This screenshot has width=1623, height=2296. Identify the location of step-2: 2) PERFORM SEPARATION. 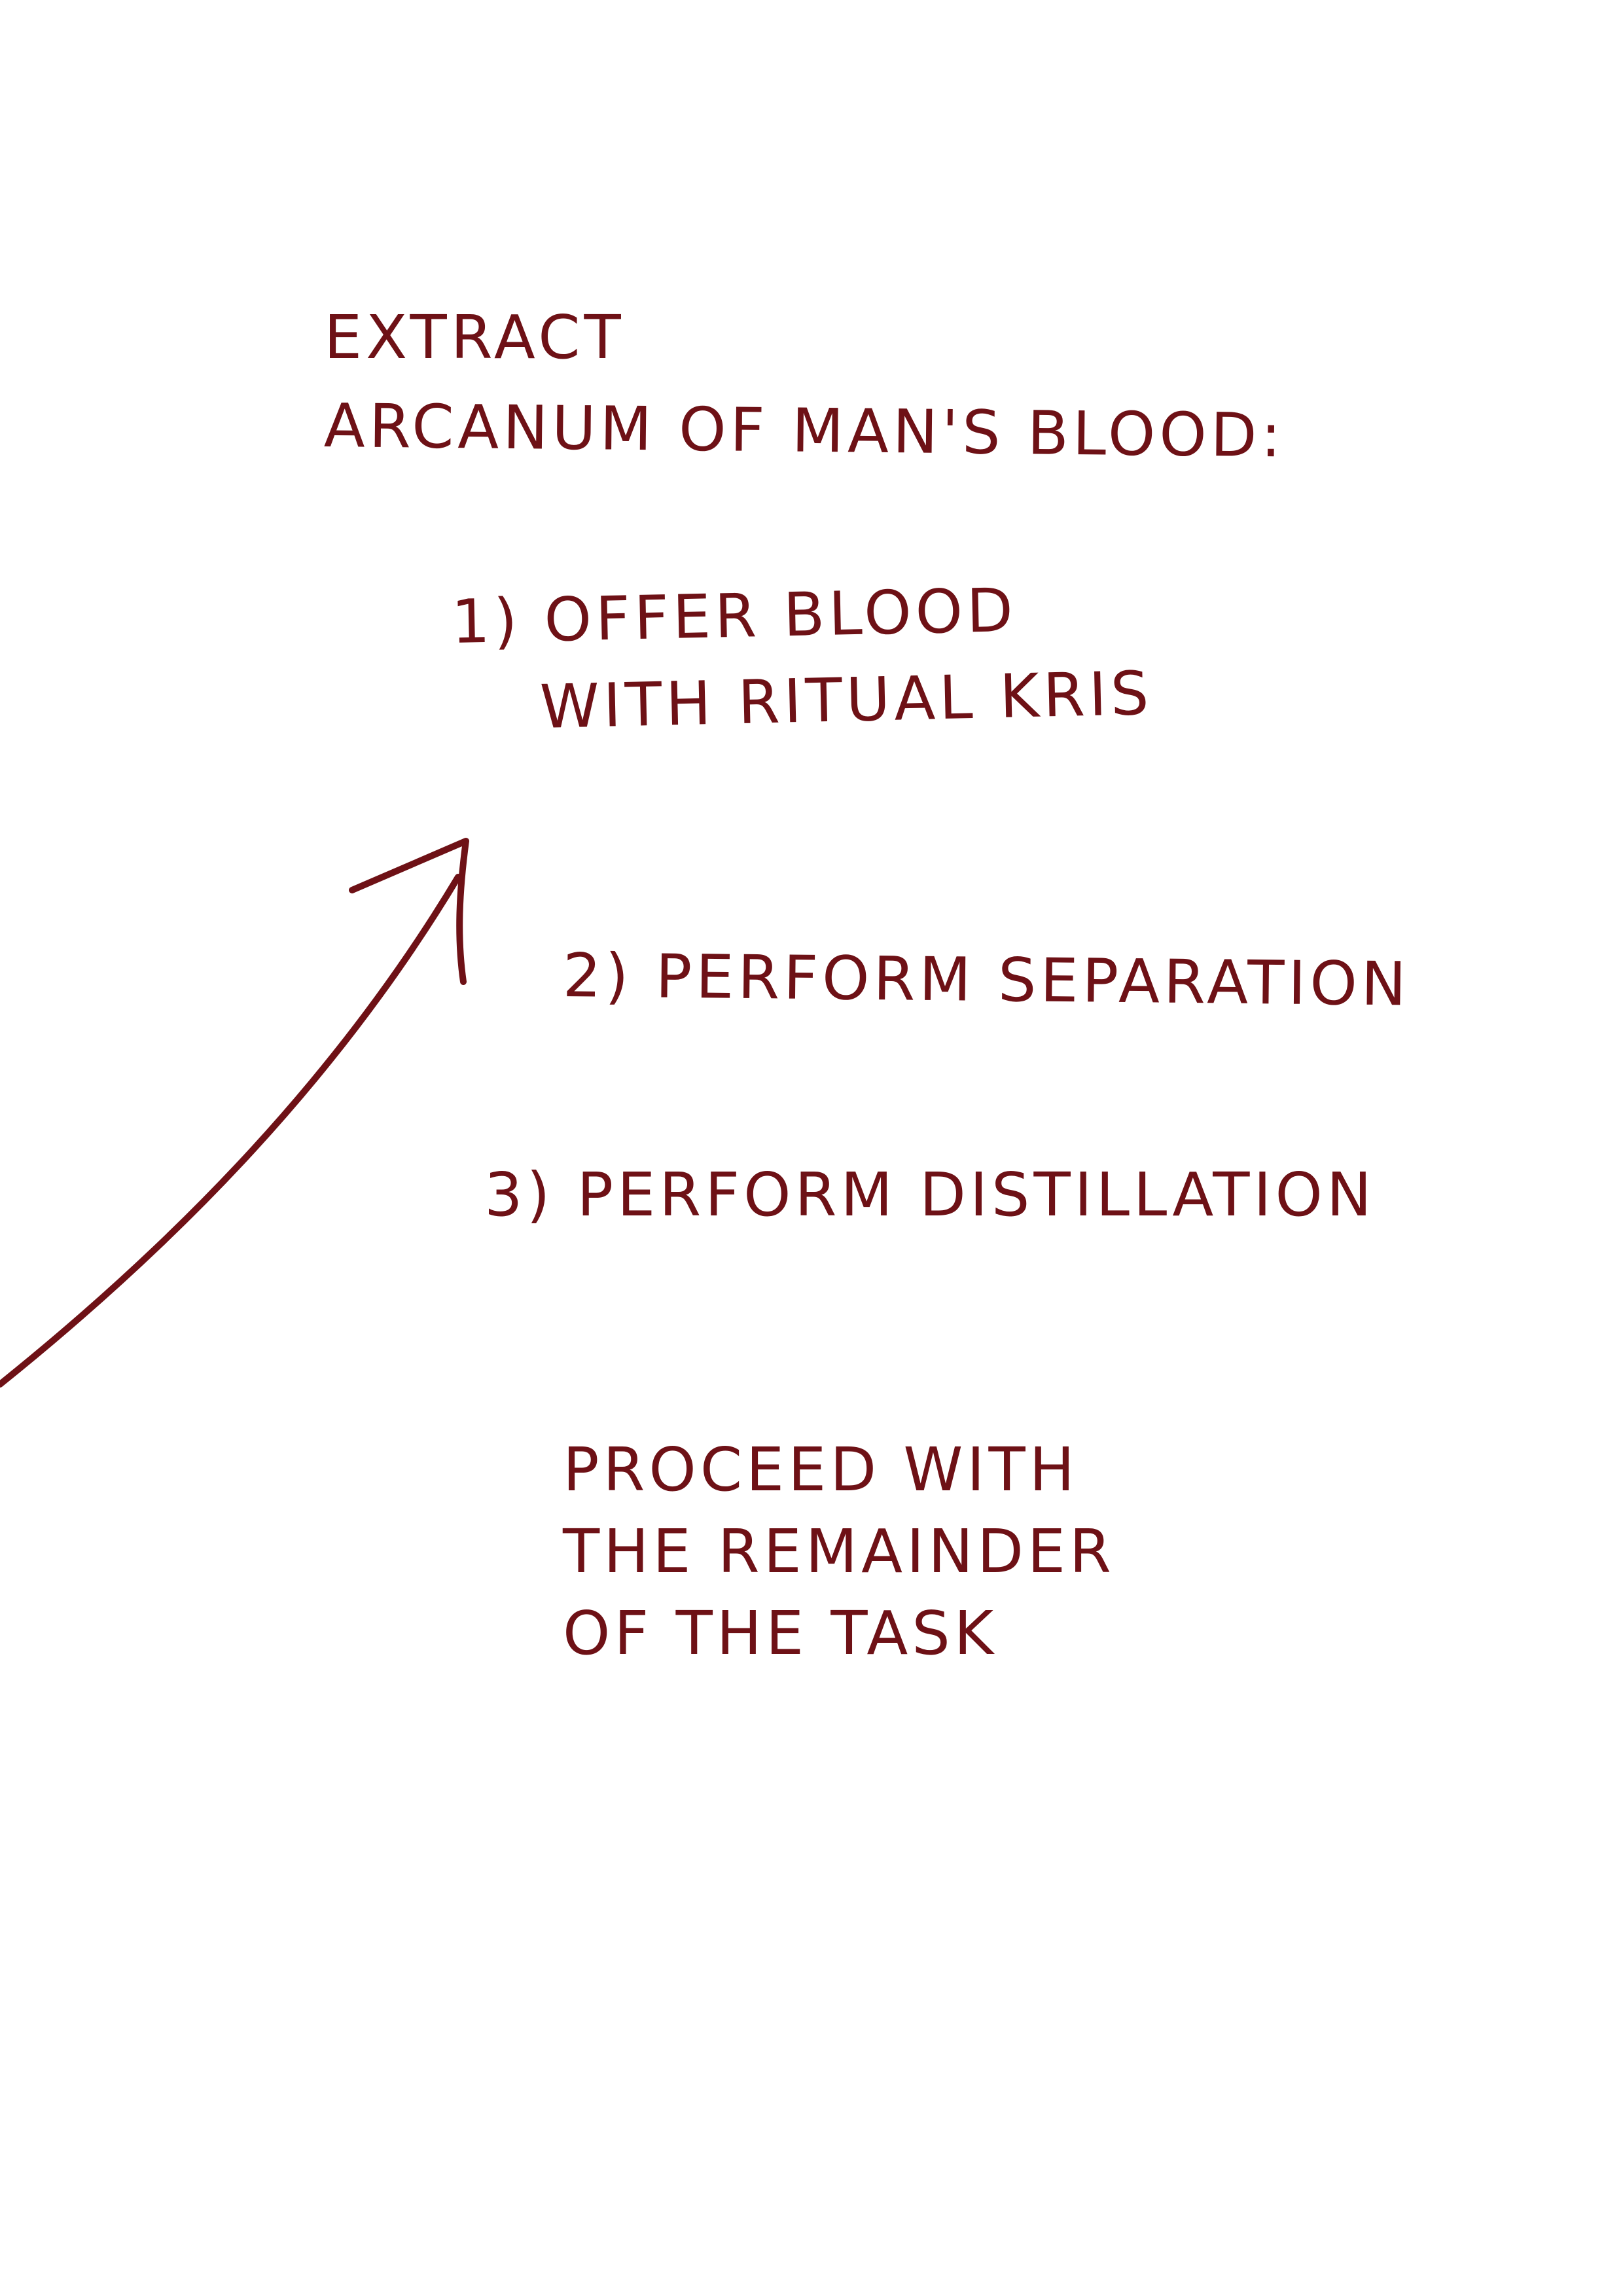
(986, 980).